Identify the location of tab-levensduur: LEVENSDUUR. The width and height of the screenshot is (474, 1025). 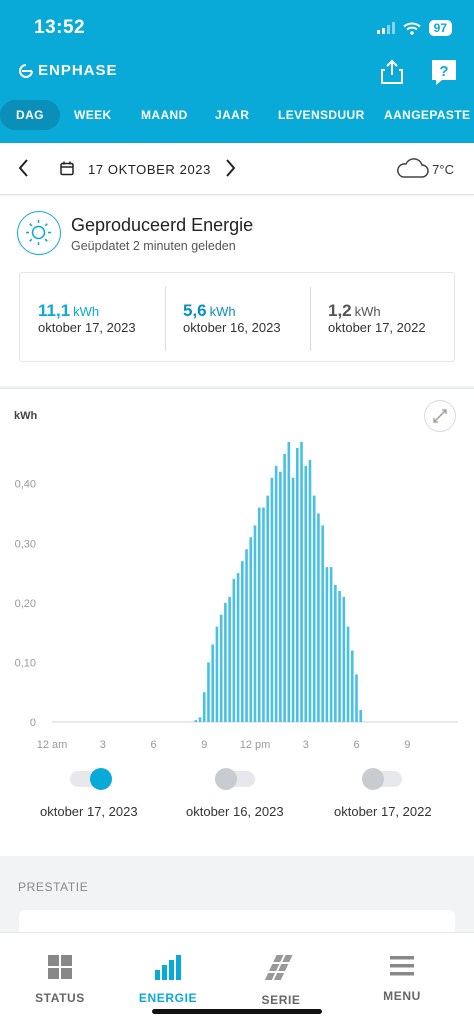
(321, 115).